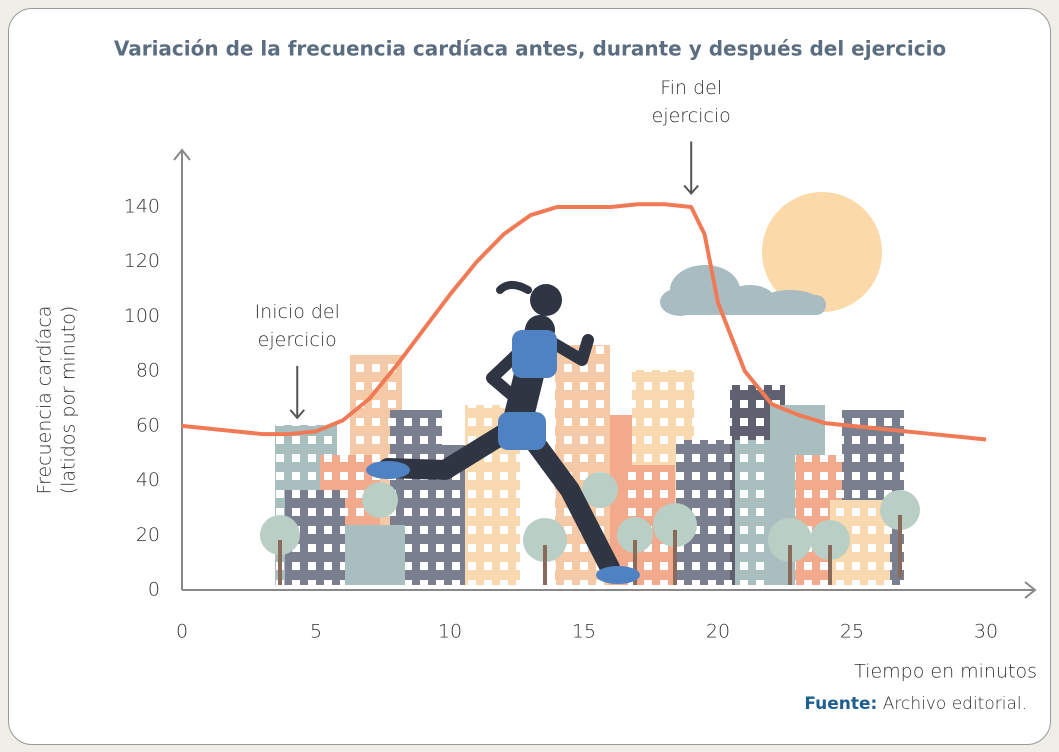  What do you see at coordinates (142, 316) in the screenshot?
I see `y-tick-label: 100` at bounding box center [142, 316].